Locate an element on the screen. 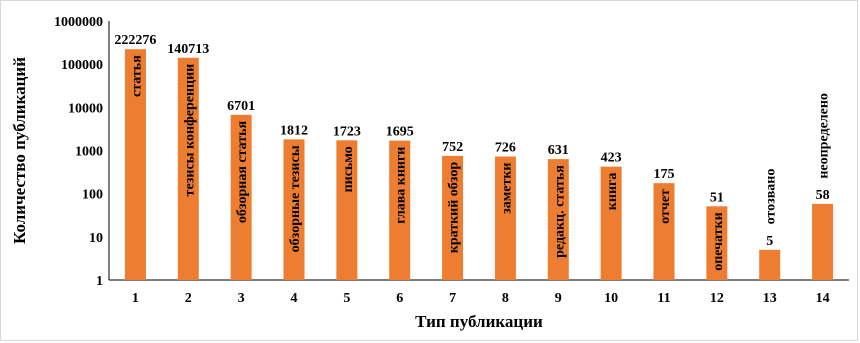 The image size is (860, 343). x-tick-label: 14 is located at coordinates (823, 298).